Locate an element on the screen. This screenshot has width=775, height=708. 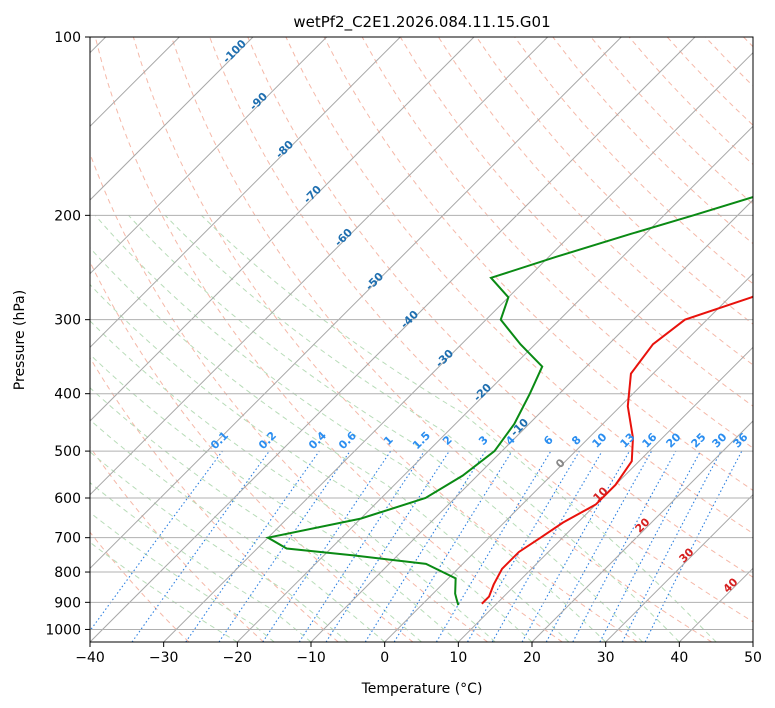
x-tick-label: 50 is located at coordinates (753, 658).